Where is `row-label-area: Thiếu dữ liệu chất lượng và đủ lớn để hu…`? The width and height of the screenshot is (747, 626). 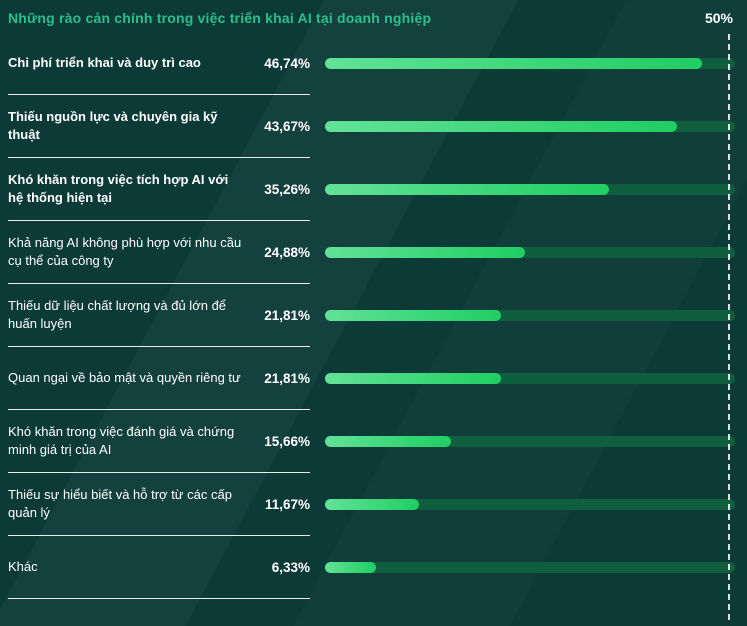
row-label-area: Thiếu dữ liệu chất lượng và đủ lớn để hu… is located at coordinates (159, 315).